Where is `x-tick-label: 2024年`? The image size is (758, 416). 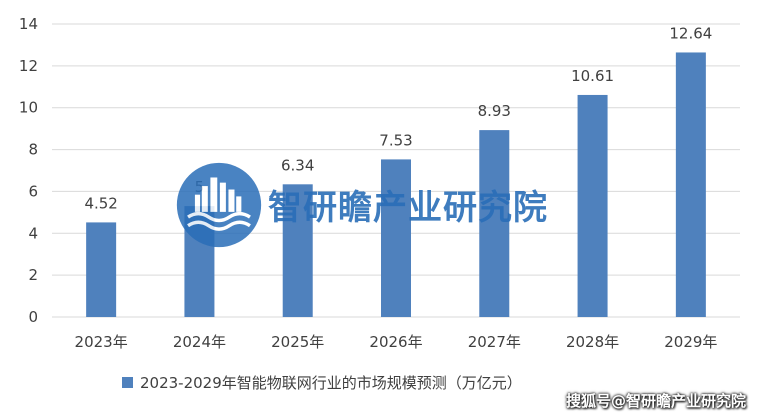
x-tick-label: 2024年 is located at coordinates (199, 342).